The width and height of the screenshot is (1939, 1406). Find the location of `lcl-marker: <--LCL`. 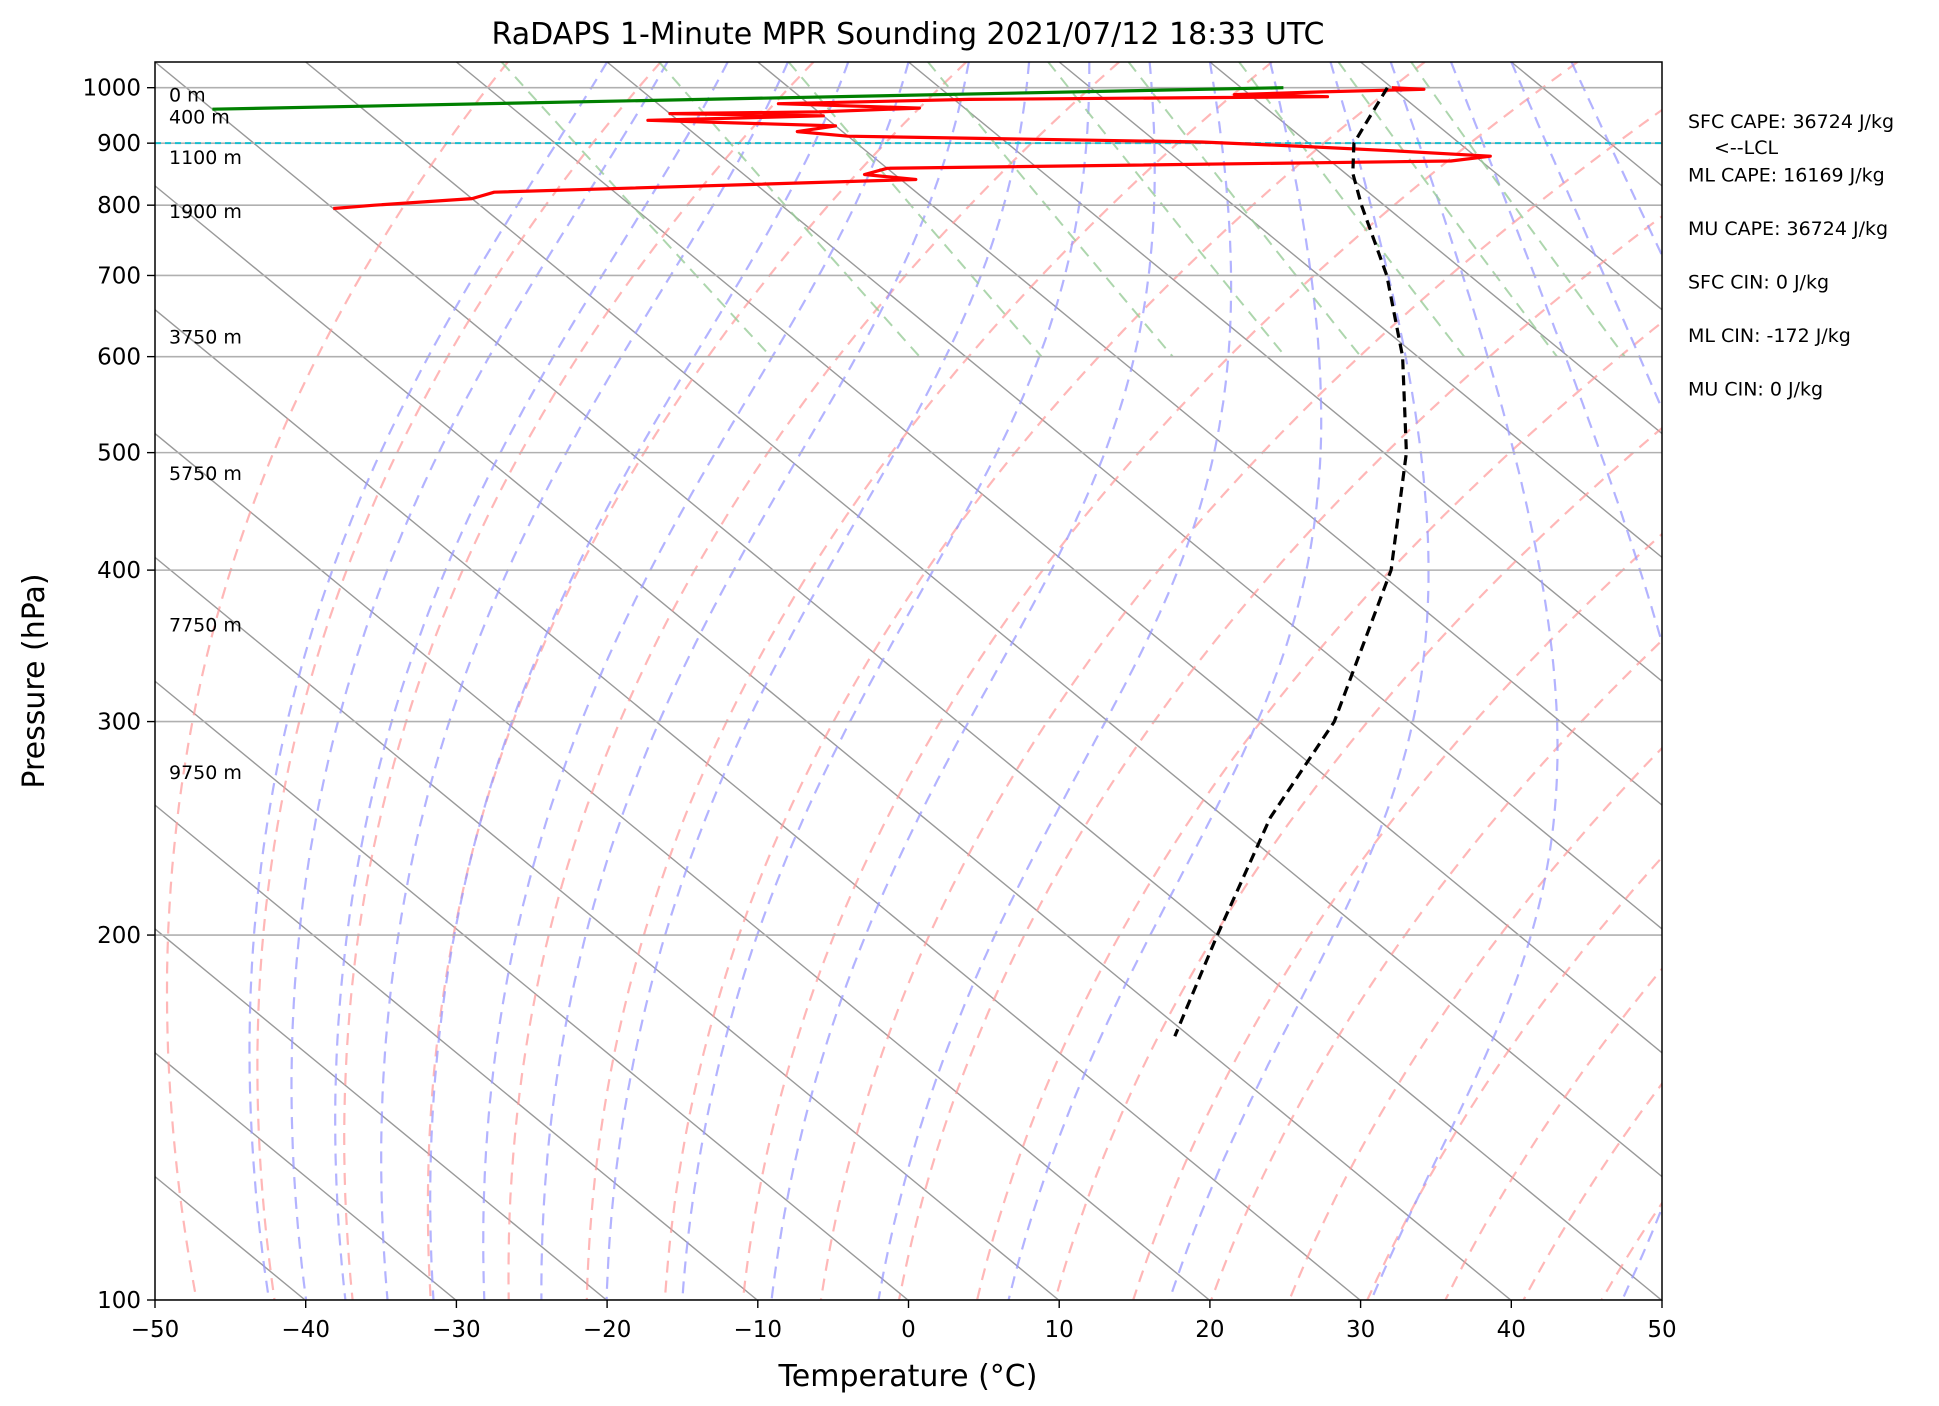

lcl-marker: <--LCL is located at coordinates (966, 148).